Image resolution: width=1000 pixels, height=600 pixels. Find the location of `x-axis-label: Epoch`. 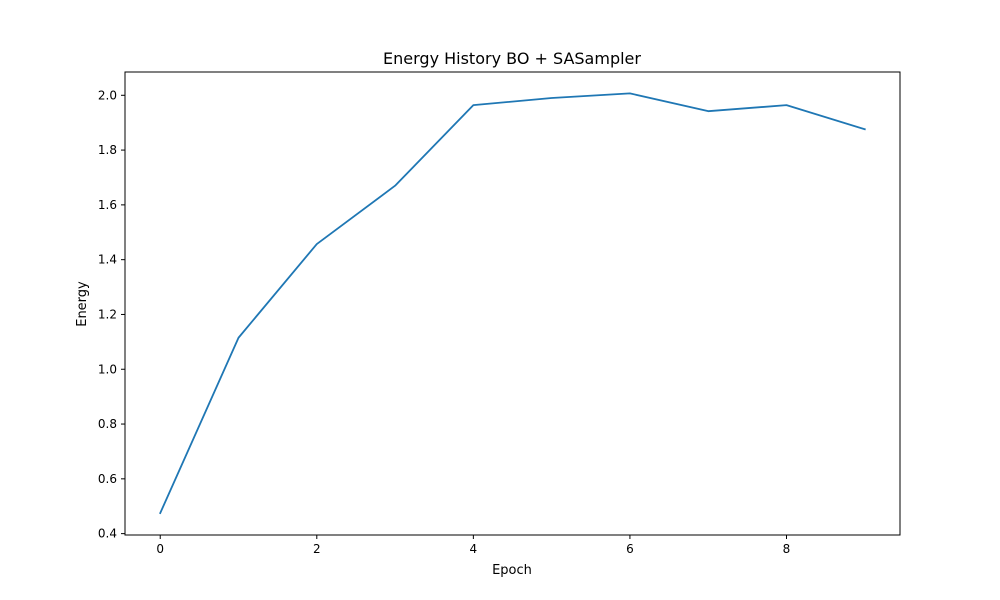

x-axis-label: Epoch is located at coordinates (512, 570).